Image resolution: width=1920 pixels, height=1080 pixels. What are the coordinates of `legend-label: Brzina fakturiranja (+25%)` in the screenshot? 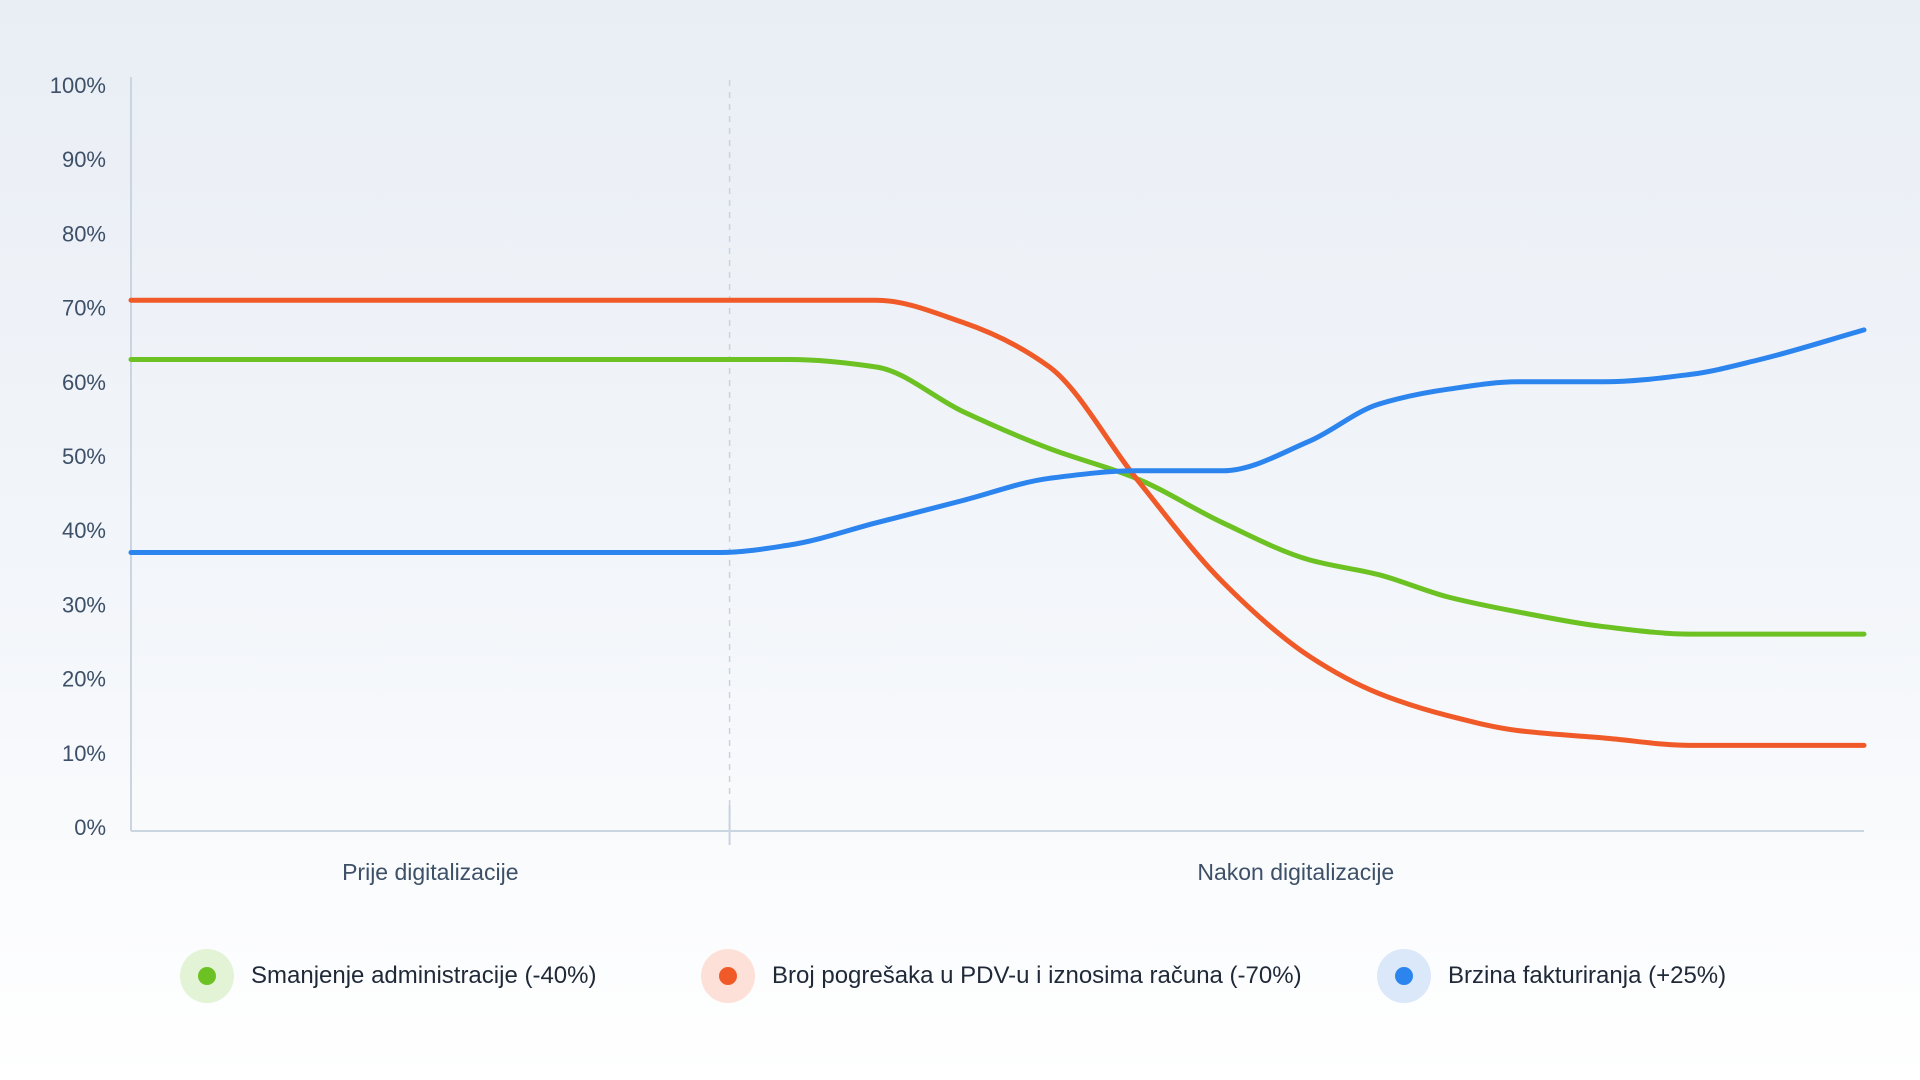 It's located at (1587, 975).